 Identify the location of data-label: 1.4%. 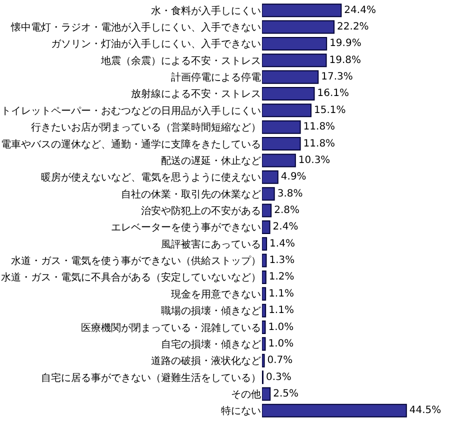
(282, 244).